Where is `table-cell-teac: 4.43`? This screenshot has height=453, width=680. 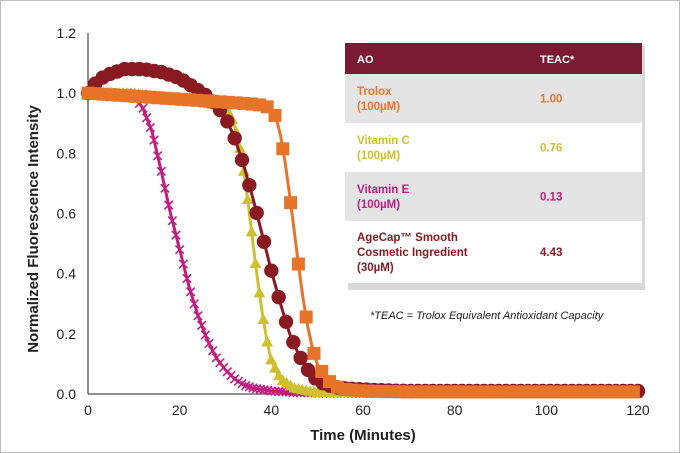
table-cell-teac: 4.43 is located at coordinates (551, 253).